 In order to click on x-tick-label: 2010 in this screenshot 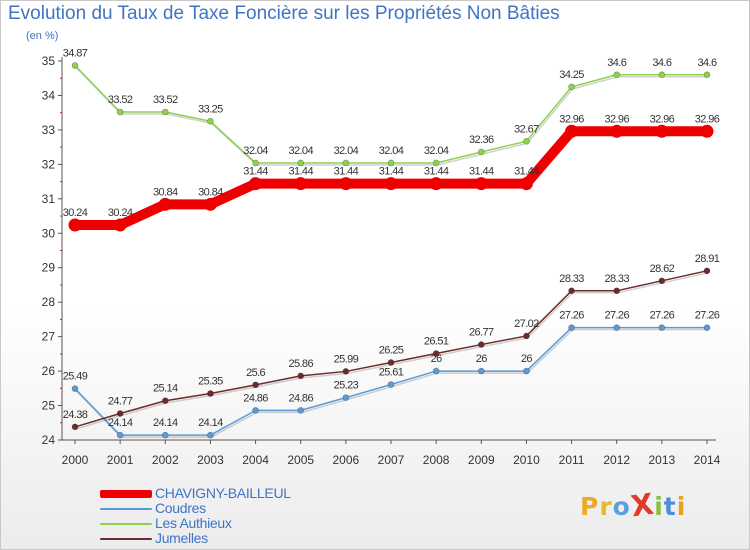, I will do `click(526, 460)`.